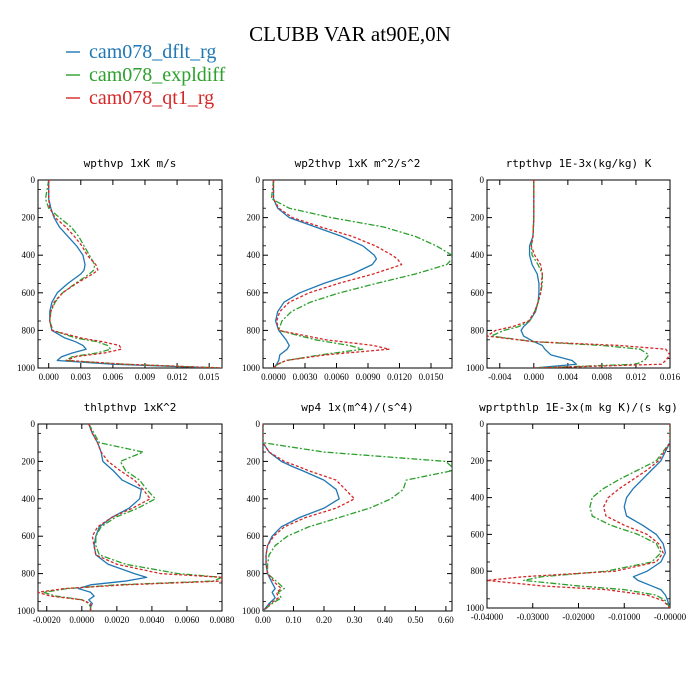  Describe the element at coordinates (385, 620) in the screenshot. I see `x-tick-label: 0.40` at that location.